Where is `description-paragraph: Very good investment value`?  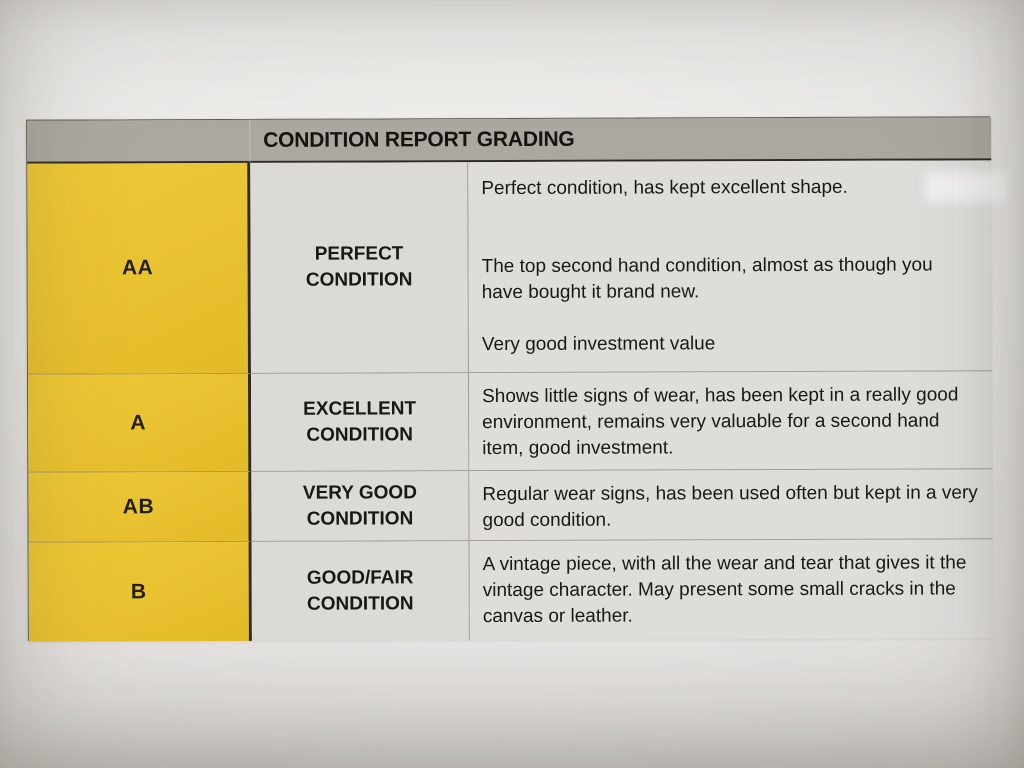 description-paragraph: Very good investment value is located at coordinates (598, 344).